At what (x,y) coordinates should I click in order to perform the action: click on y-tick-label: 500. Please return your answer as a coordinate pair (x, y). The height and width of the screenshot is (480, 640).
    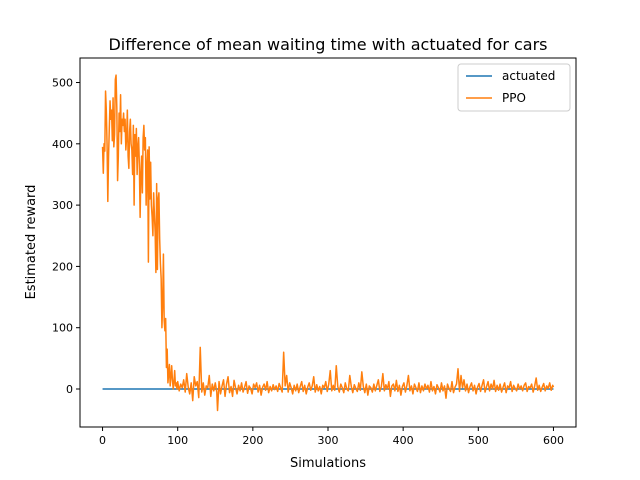
    Looking at the image, I should click on (62, 83).